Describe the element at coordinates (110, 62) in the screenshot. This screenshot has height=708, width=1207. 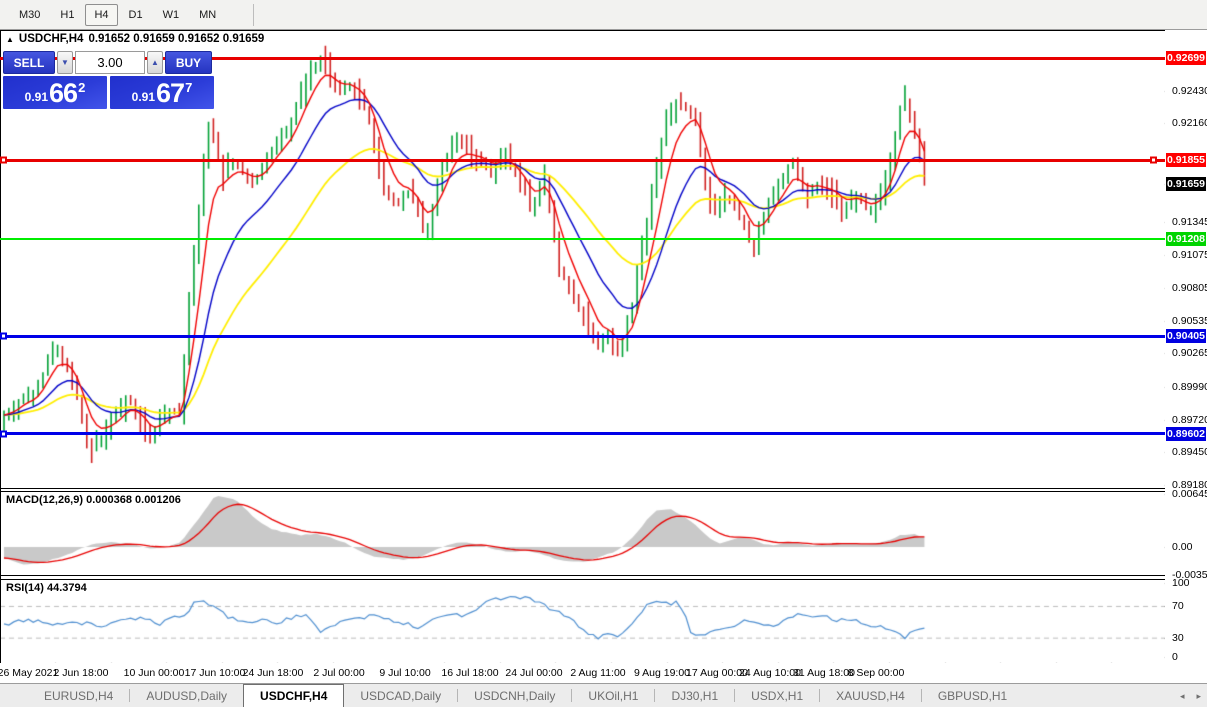
I see `volume-input: 3.00` at that location.